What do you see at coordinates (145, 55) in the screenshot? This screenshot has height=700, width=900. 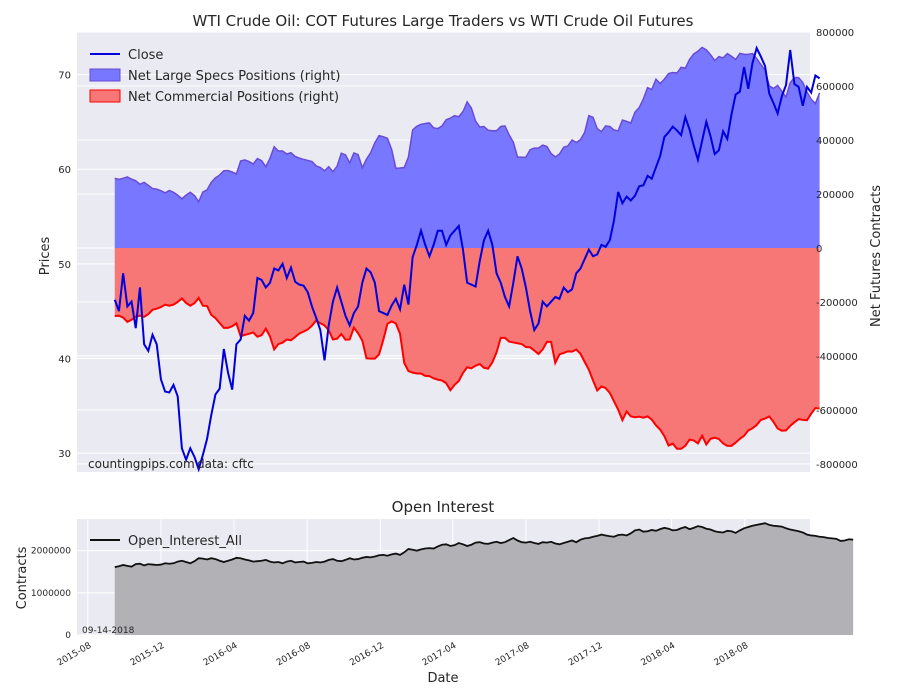 I see `legend-label-close: Close` at bounding box center [145, 55].